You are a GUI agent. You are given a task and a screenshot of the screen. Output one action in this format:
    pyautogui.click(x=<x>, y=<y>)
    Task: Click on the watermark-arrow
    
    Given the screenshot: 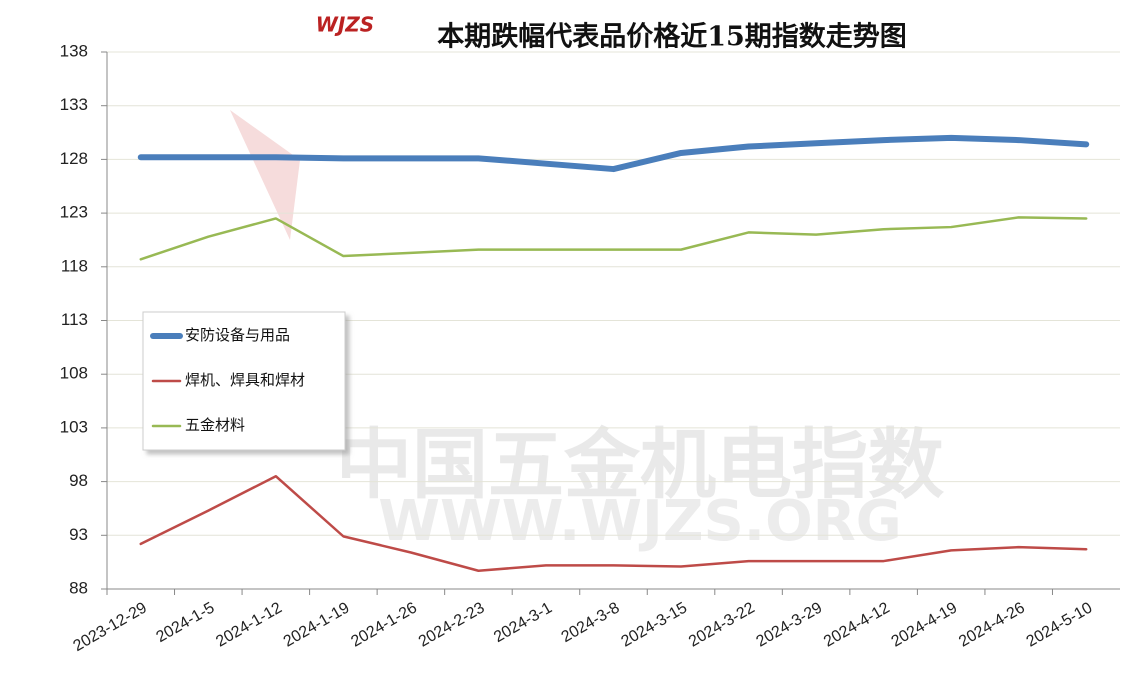 What is the action you would take?
    pyautogui.click(x=265, y=175)
    